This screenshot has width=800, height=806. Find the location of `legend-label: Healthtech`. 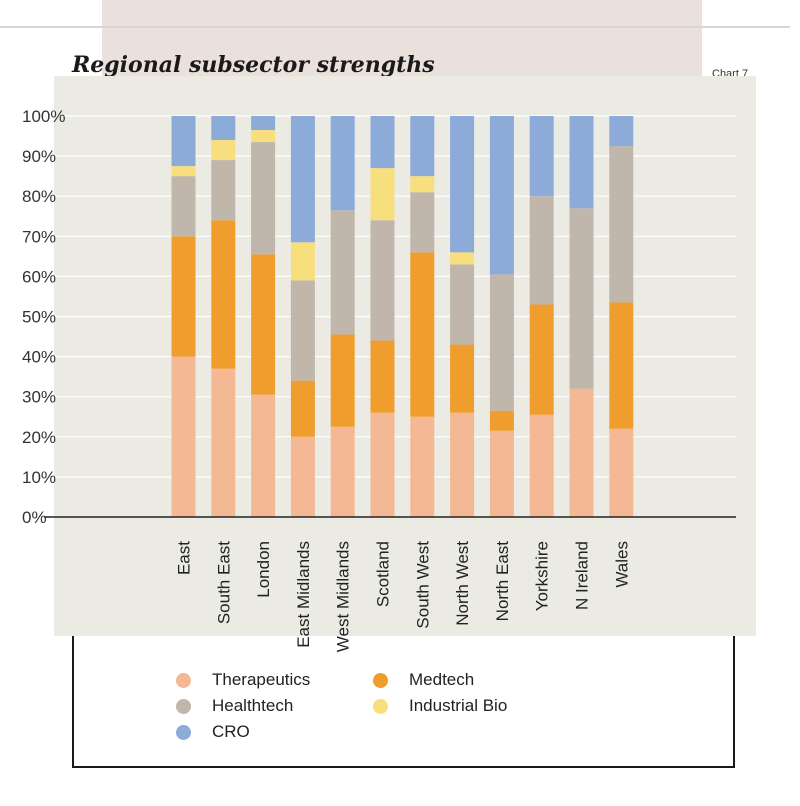

legend-label: Healthtech is located at coordinates (253, 705).